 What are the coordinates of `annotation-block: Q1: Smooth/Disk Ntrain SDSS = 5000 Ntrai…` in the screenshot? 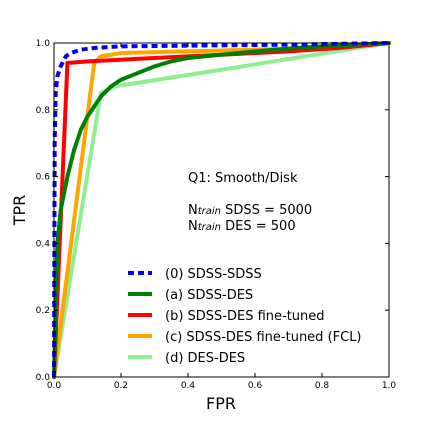 It's located at (250, 202).